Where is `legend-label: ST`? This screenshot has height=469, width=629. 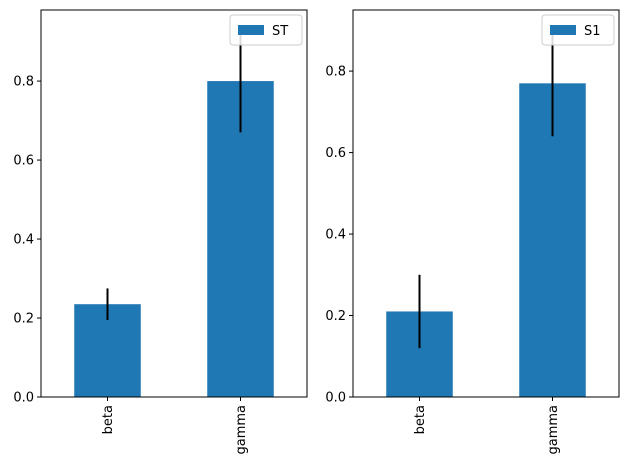 legend-label: ST is located at coordinates (280, 31).